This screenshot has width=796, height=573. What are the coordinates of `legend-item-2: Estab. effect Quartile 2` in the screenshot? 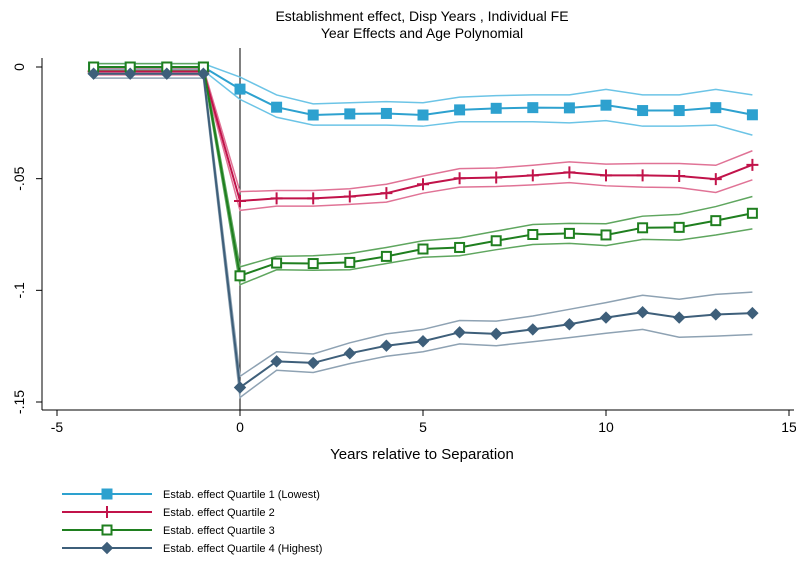 It's located at (168, 512).